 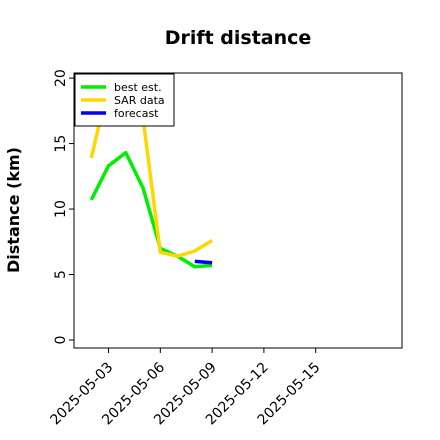 What do you see at coordinates (238, 38) in the screenshot?
I see `chart-title: Drift distance` at bounding box center [238, 38].